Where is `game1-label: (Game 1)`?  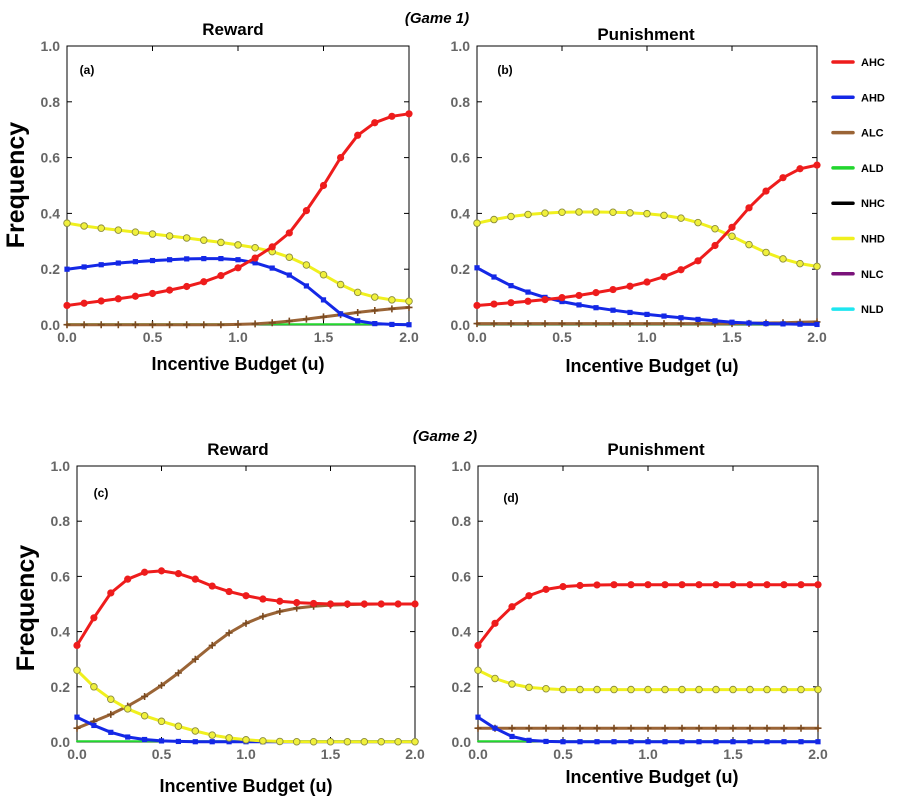 game1-label: (Game 1) is located at coordinates (437, 18).